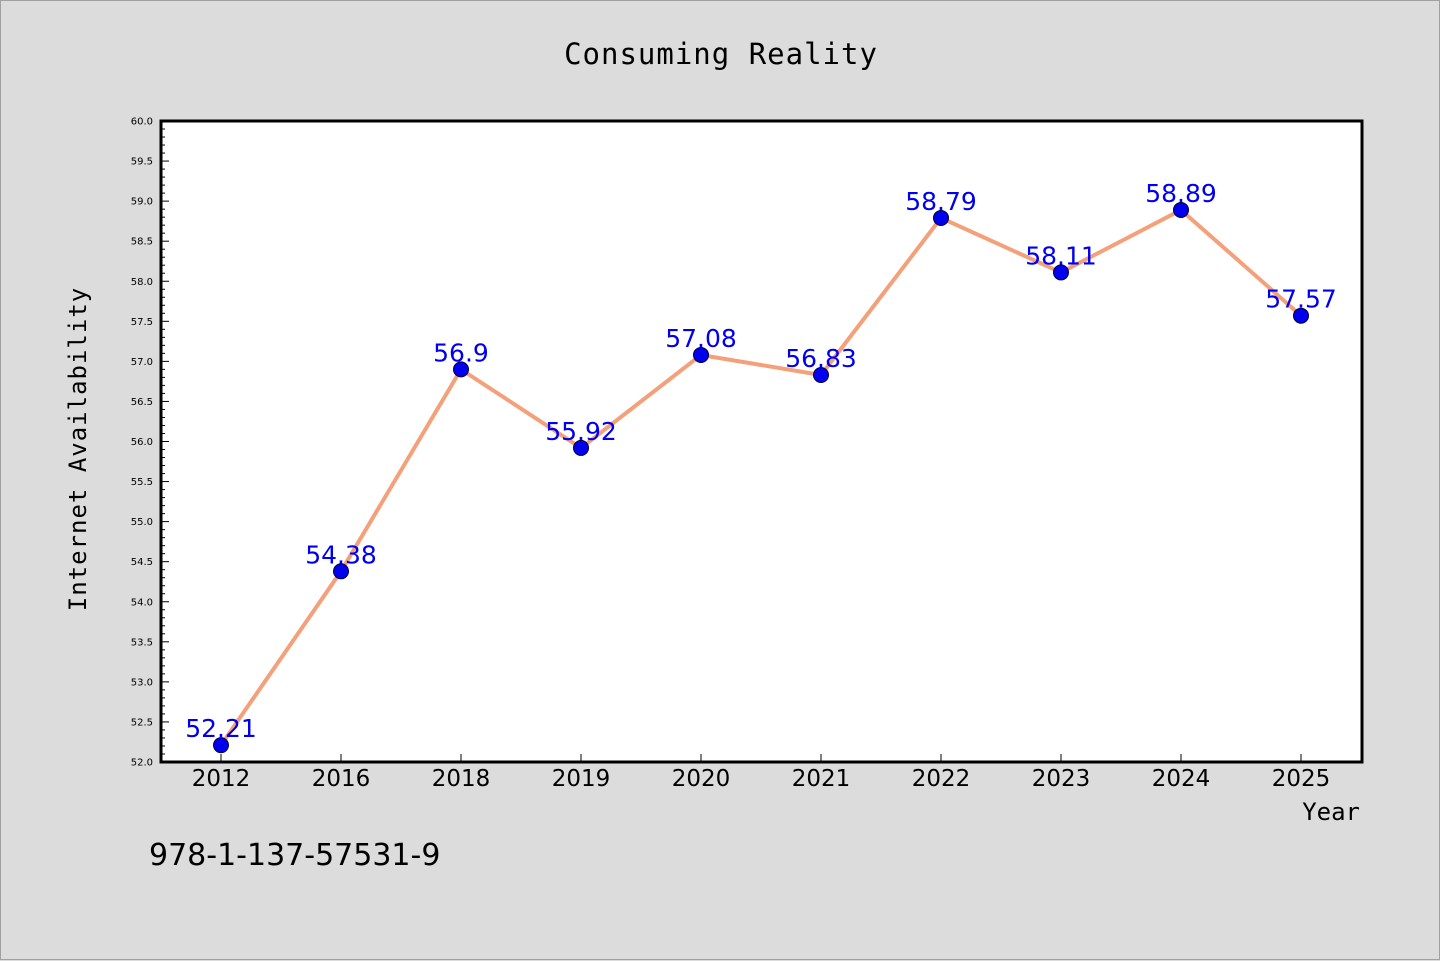 The height and width of the screenshot is (961, 1440). Describe the element at coordinates (142, 282) in the screenshot. I see `y-tick-label: 58.0` at that location.